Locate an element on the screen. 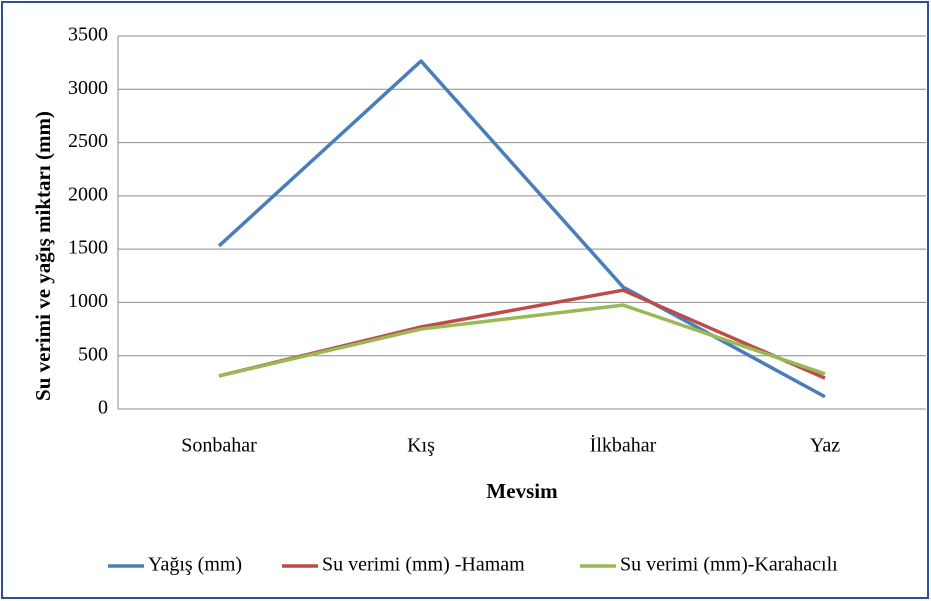 The width and height of the screenshot is (931, 601). x-tick-label: Kış is located at coordinates (421, 446).